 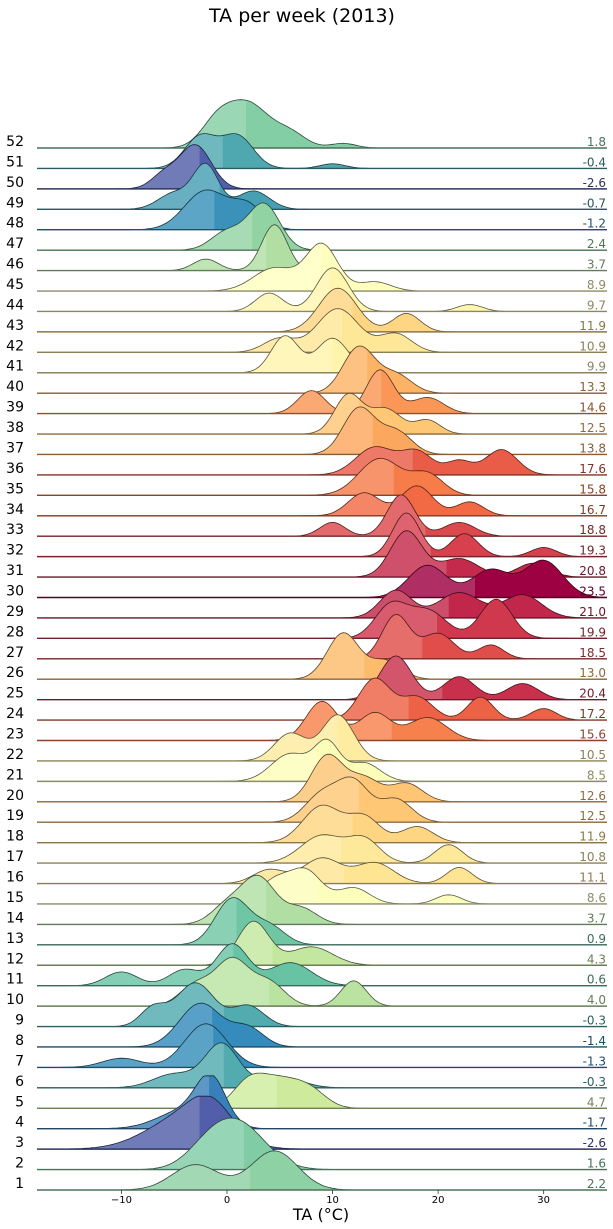 I want to click on week-label: 3, so click(x=19, y=1143).